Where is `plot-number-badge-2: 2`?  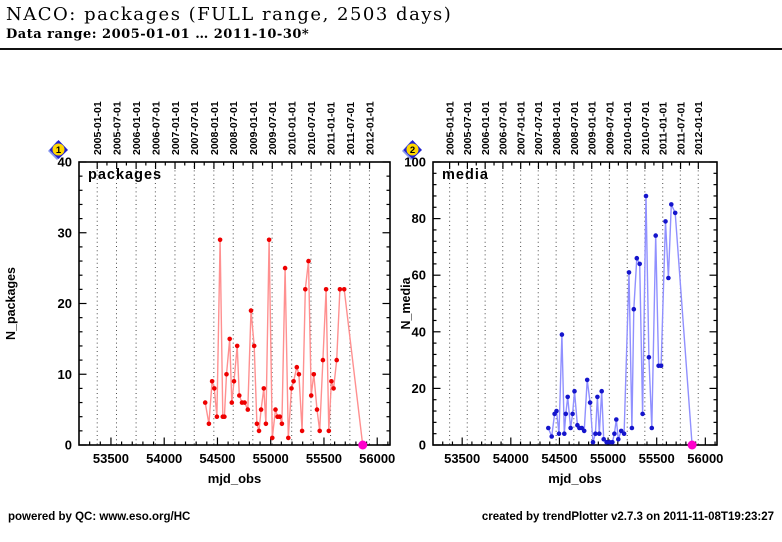
plot-number-badge-2: 2 is located at coordinates (412, 150).